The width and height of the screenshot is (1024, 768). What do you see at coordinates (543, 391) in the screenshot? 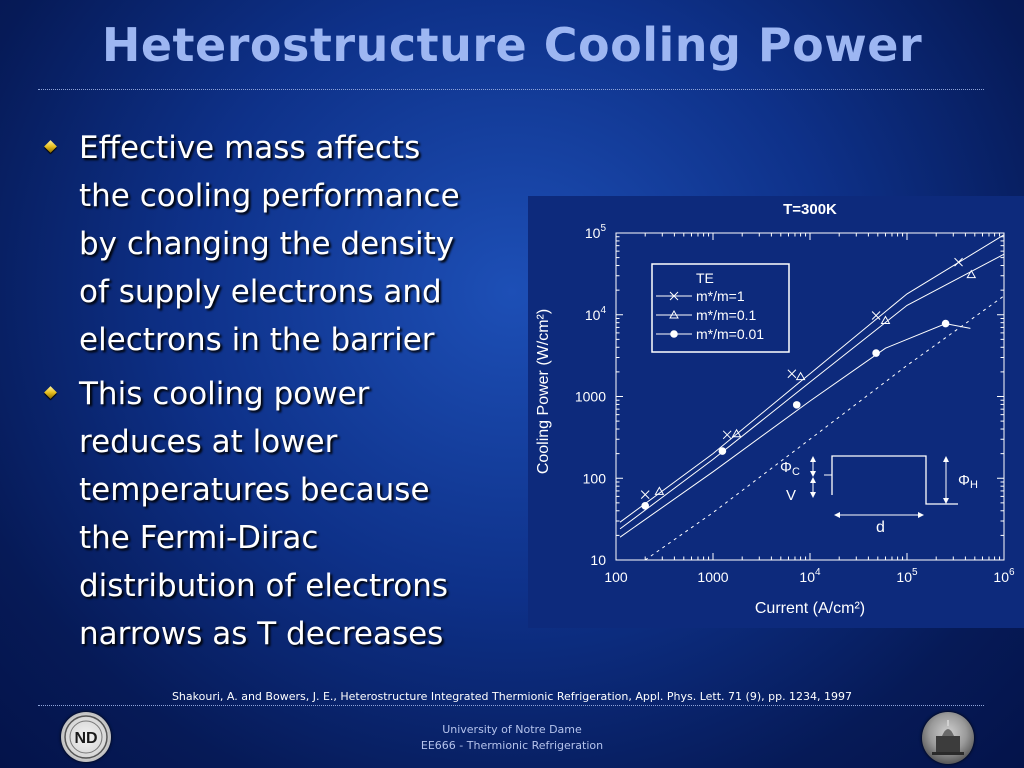
I see `y-axis-label: Cooling Power (W/cm²)` at bounding box center [543, 391].